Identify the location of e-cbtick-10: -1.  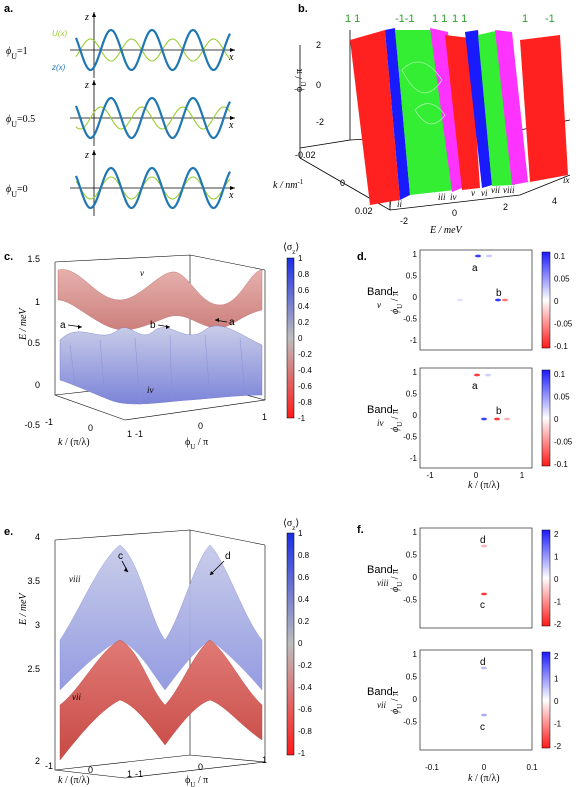
(302, 753).